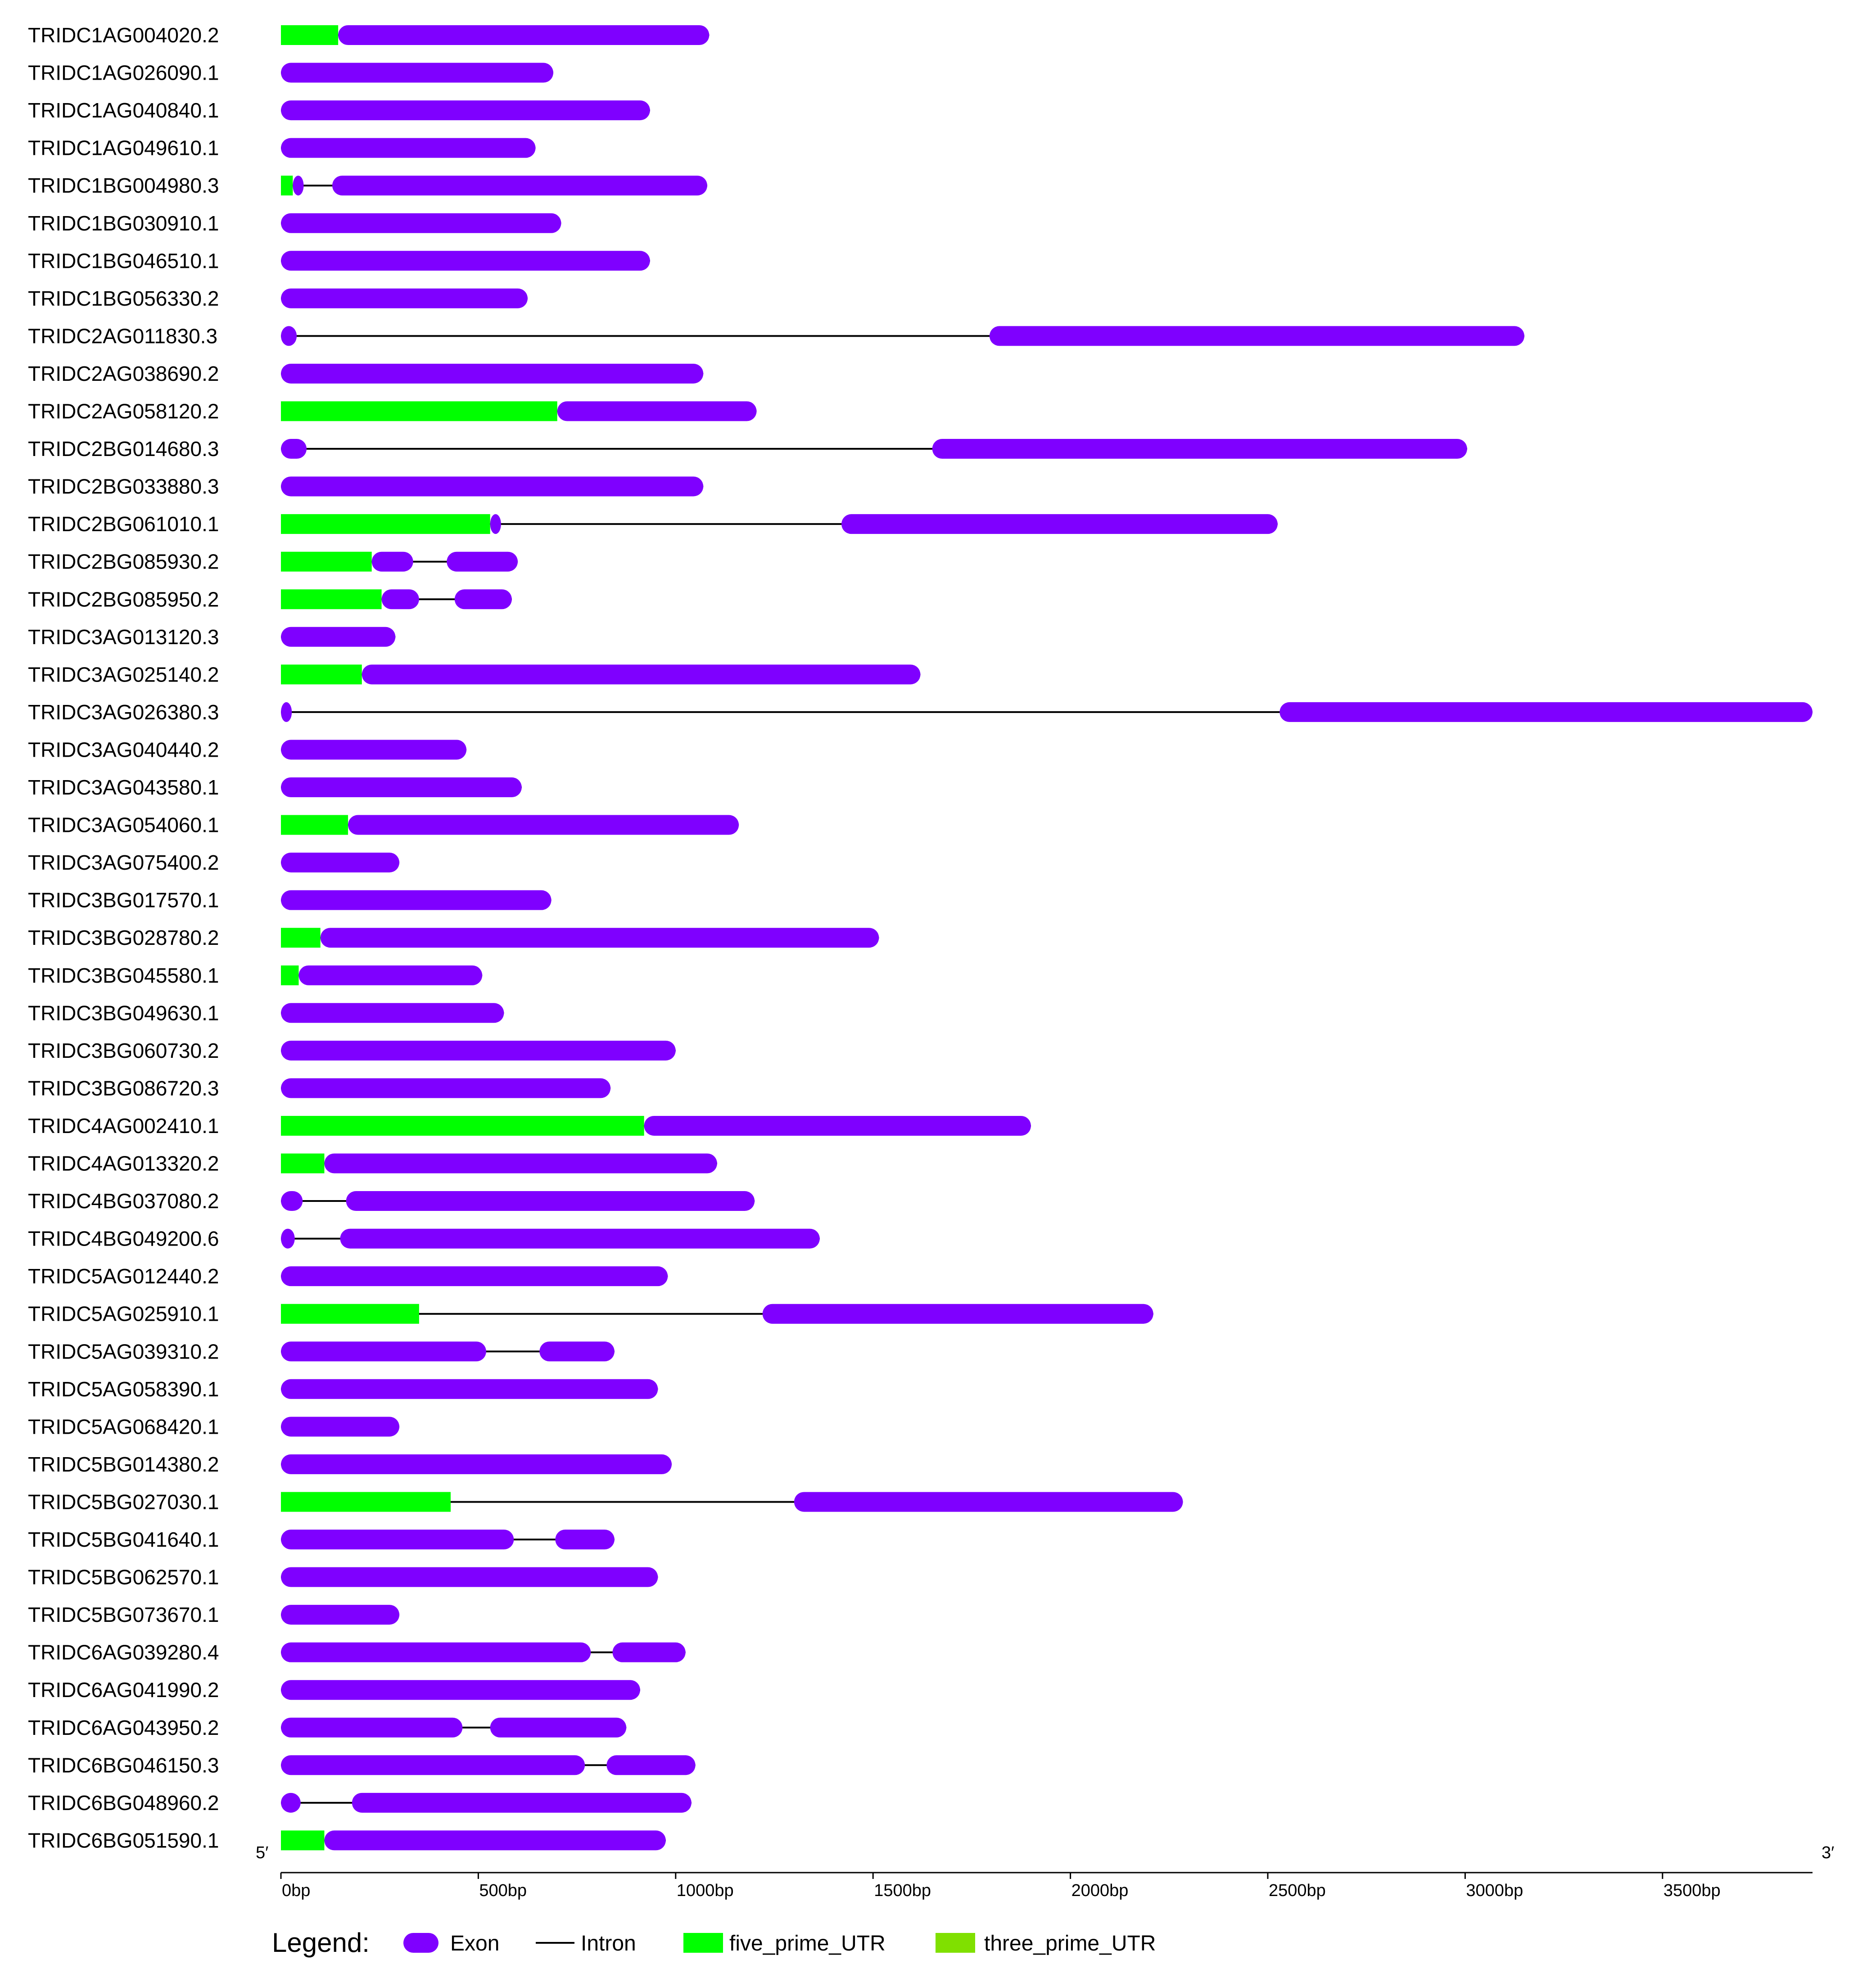 Image resolution: width=1876 pixels, height=1973 pixels. What do you see at coordinates (124, 749) in the screenshot?
I see `gene-label: TRIDC3AG040440.2` at bounding box center [124, 749].